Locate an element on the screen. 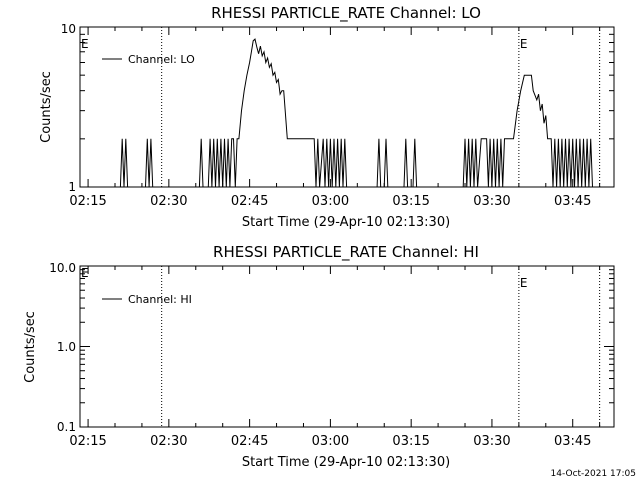  lo-ytick-label: 1 is located at coordinates (72, 187).